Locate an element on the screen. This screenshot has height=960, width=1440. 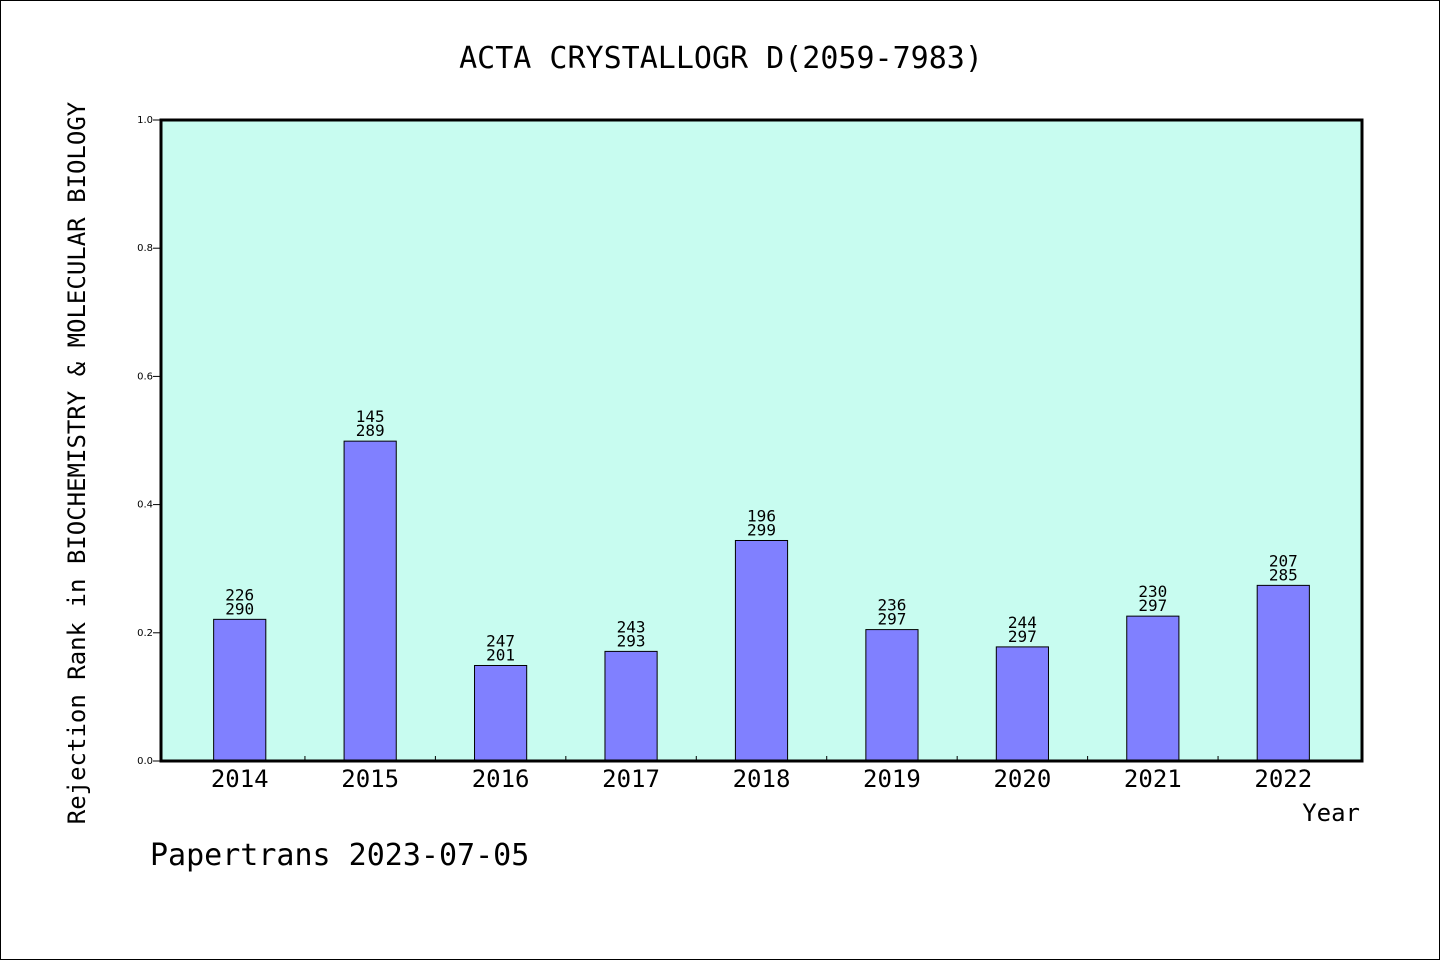
x-tick-label: 2019 is located at coordinates (892, 779).